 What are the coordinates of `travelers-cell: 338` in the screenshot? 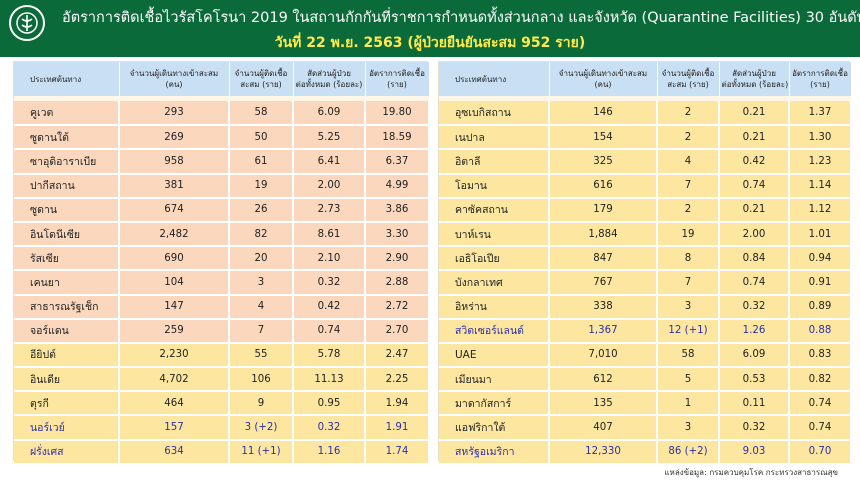 It's located at (603, 307).